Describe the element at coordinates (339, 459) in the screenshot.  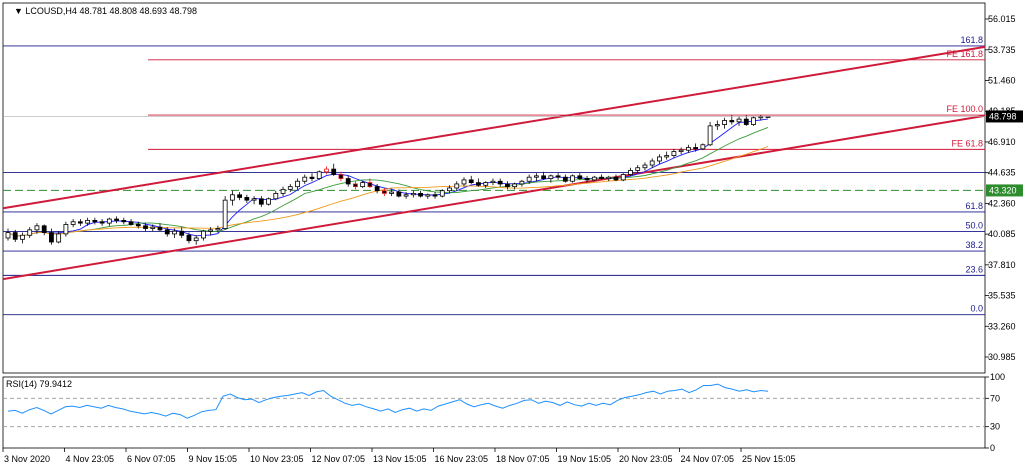
I see `time-tick-label: 12 Nov 07:05` at that location.